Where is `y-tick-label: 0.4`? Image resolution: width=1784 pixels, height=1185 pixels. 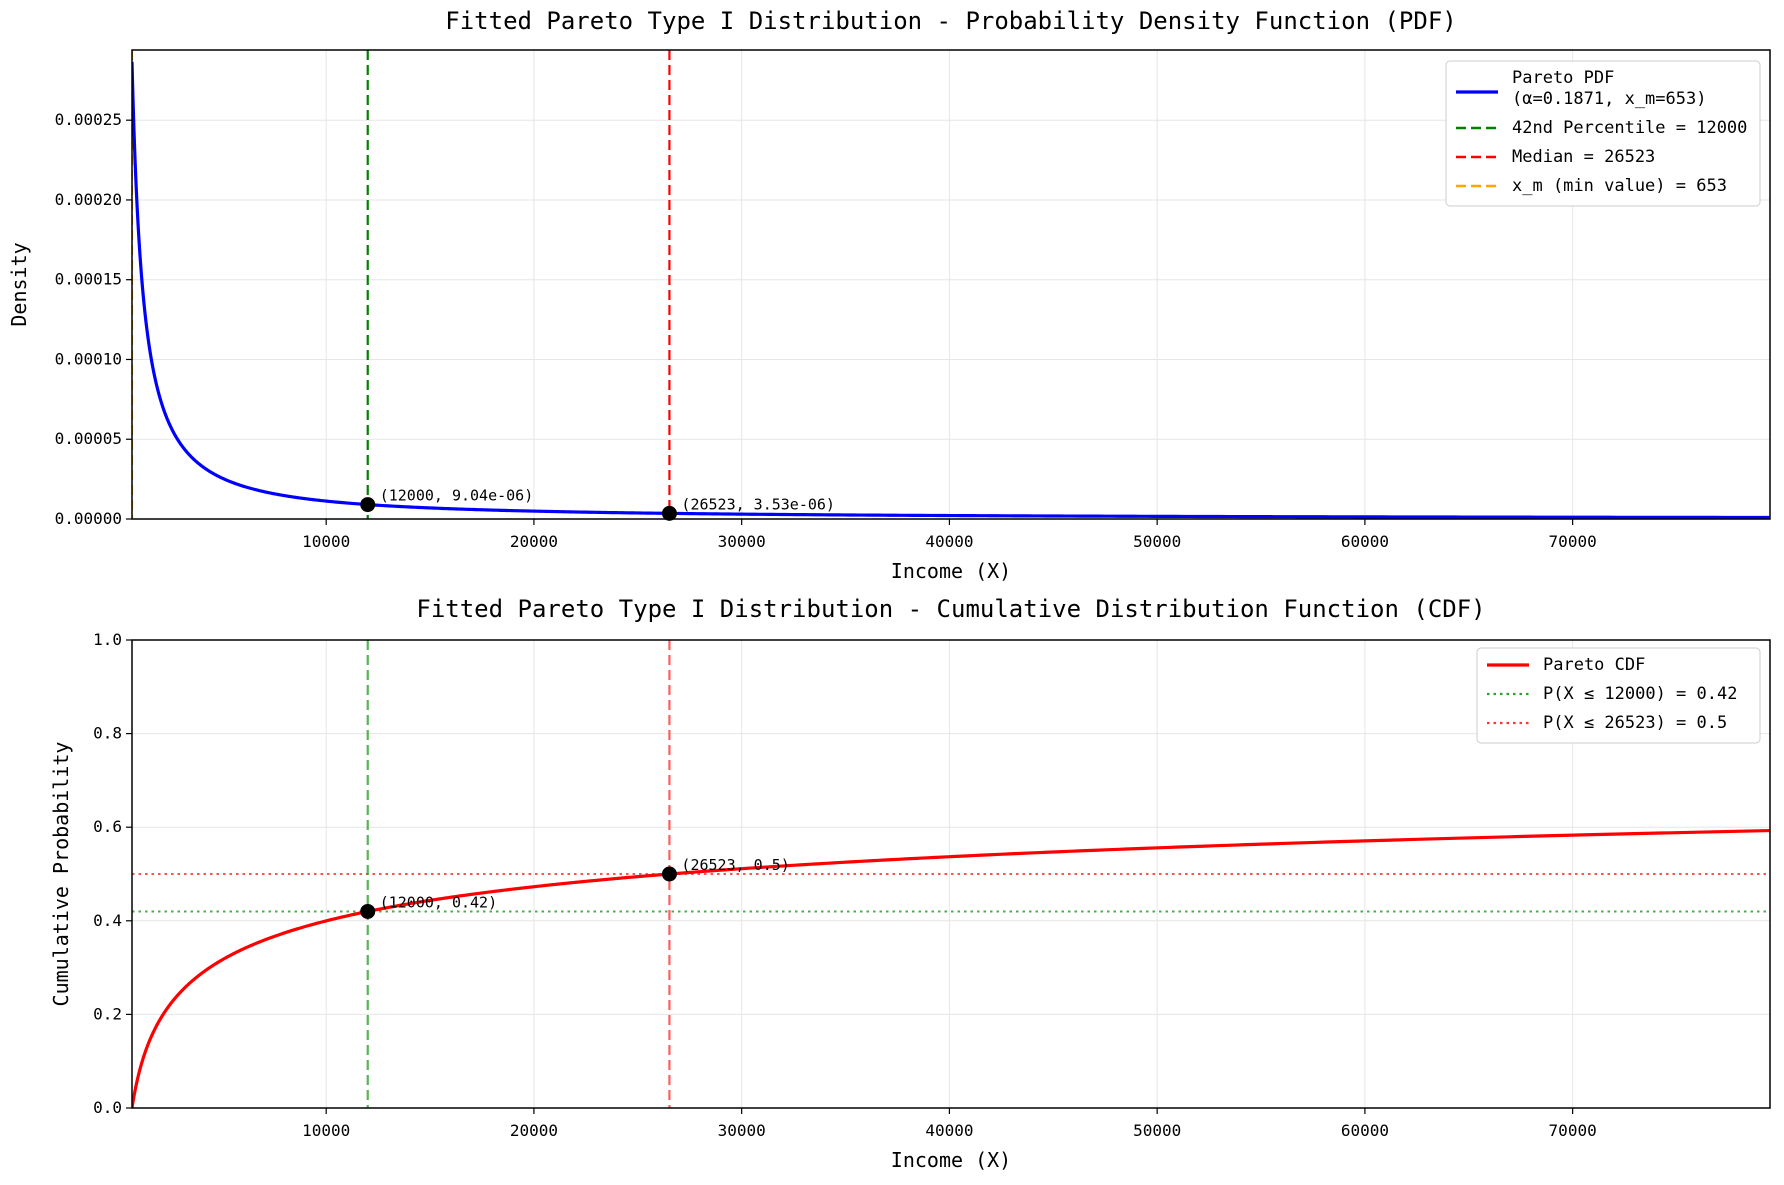
y-tick-label: 0.4 is located at coordinates (107, 920).